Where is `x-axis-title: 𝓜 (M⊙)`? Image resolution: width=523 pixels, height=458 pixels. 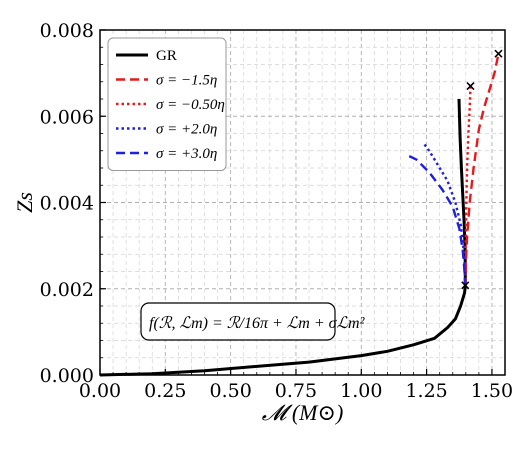 x-axis-title: 𝓜 (M⊙) is located at coordinates (303, 412).